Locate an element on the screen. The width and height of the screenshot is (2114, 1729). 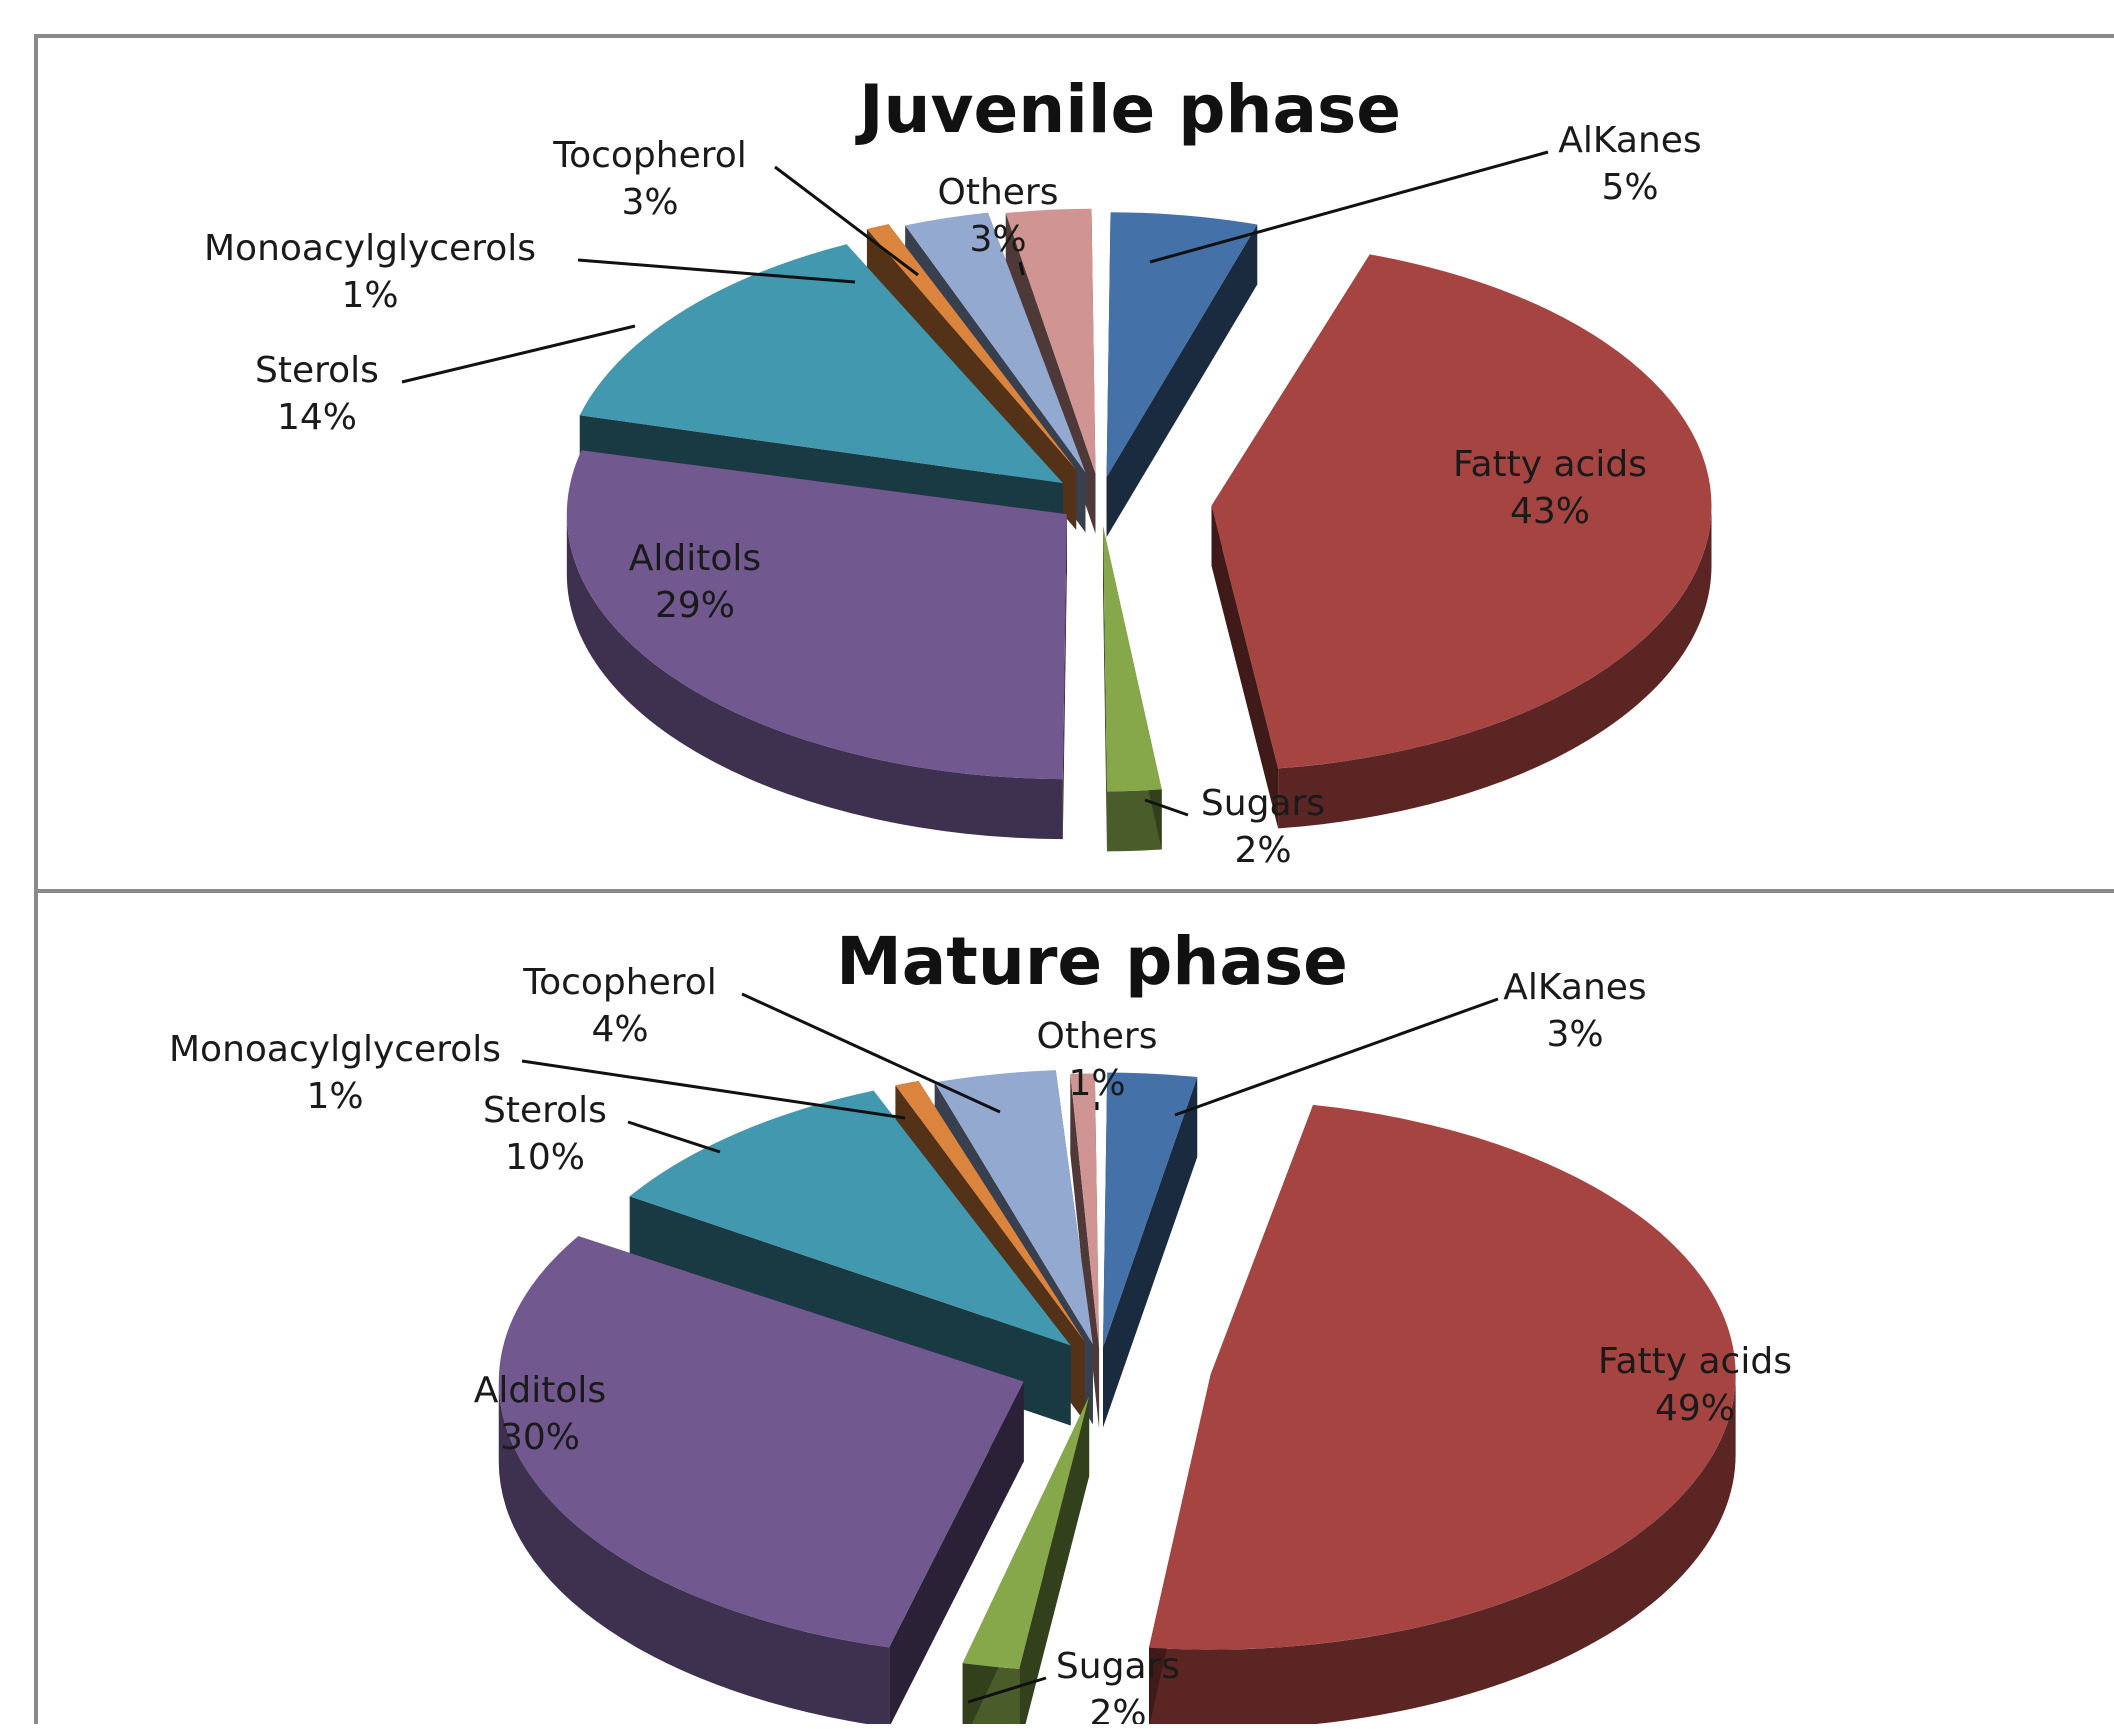
mature-slice-top-alkanes is located at coordinates (1150, 1210).